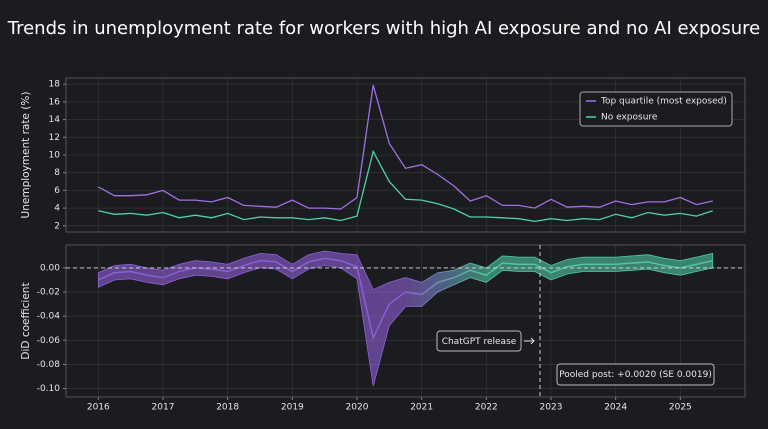 Image resolution: width=768 pixels, height=429 pixels. What do you see at coordinates (55, 120) in the screenshot?
I see `y-tick-label: 14` at bounding box center [55, 120].